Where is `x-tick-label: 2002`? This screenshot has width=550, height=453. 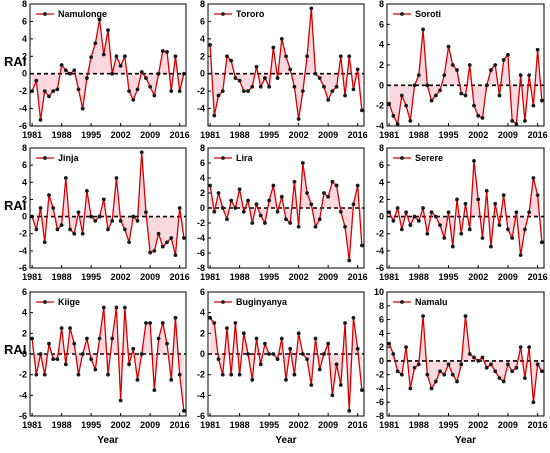
x-tick-label: 2002 is located at coordinates (121, 277).